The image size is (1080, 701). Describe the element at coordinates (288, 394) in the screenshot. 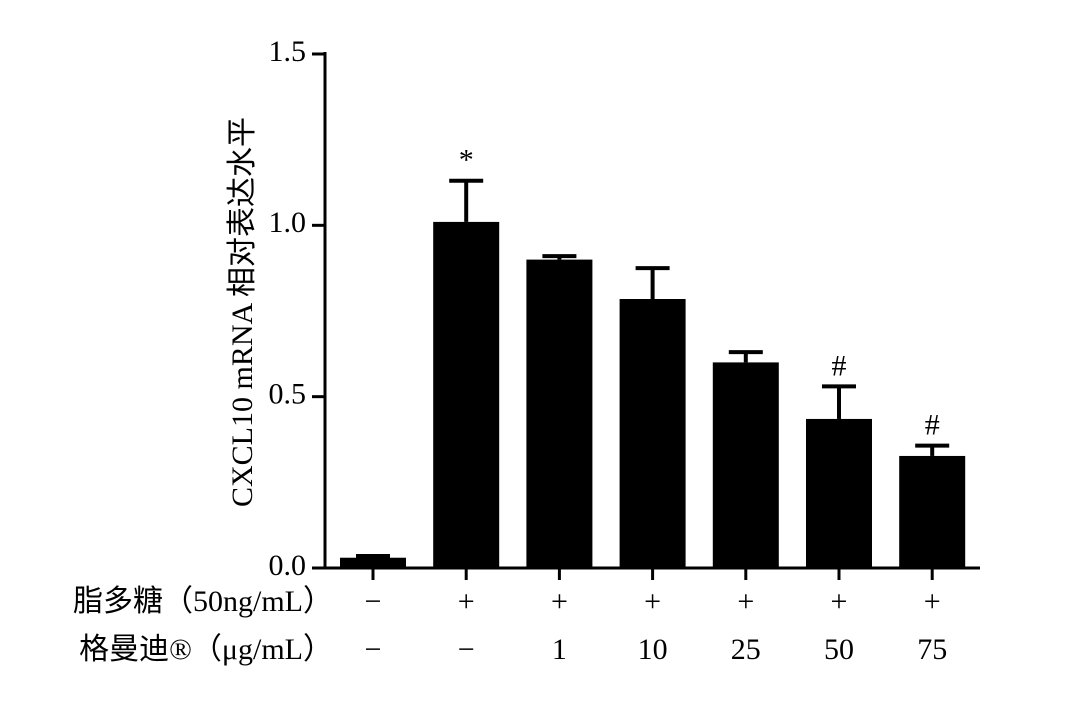

I see `y-tick-label: 0.5` at that location.